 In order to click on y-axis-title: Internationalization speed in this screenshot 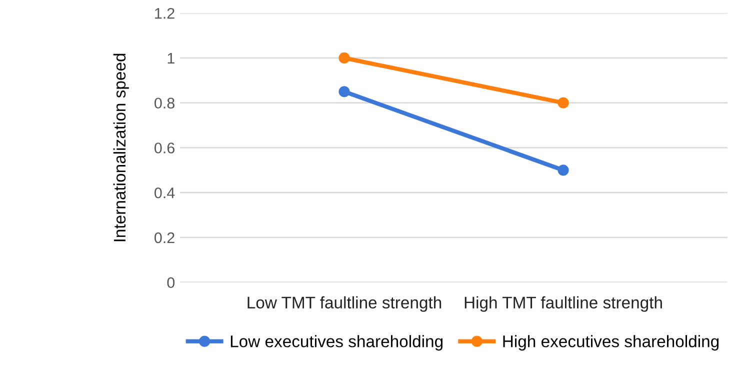, I will do `click(121, 148)`.